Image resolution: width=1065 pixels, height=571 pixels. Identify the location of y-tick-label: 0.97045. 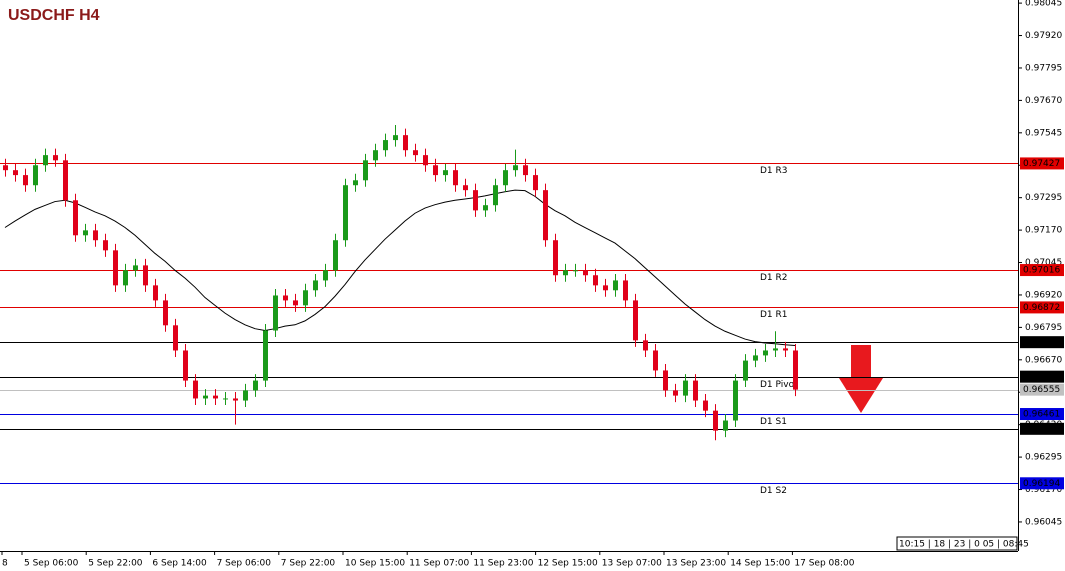
(1043, 263).